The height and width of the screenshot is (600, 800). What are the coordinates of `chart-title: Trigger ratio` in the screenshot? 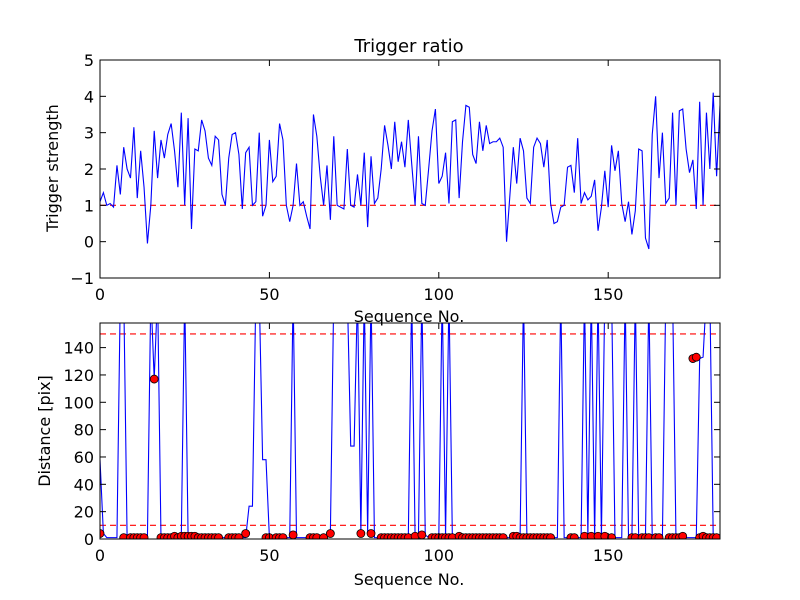 It's located at (408, 46).